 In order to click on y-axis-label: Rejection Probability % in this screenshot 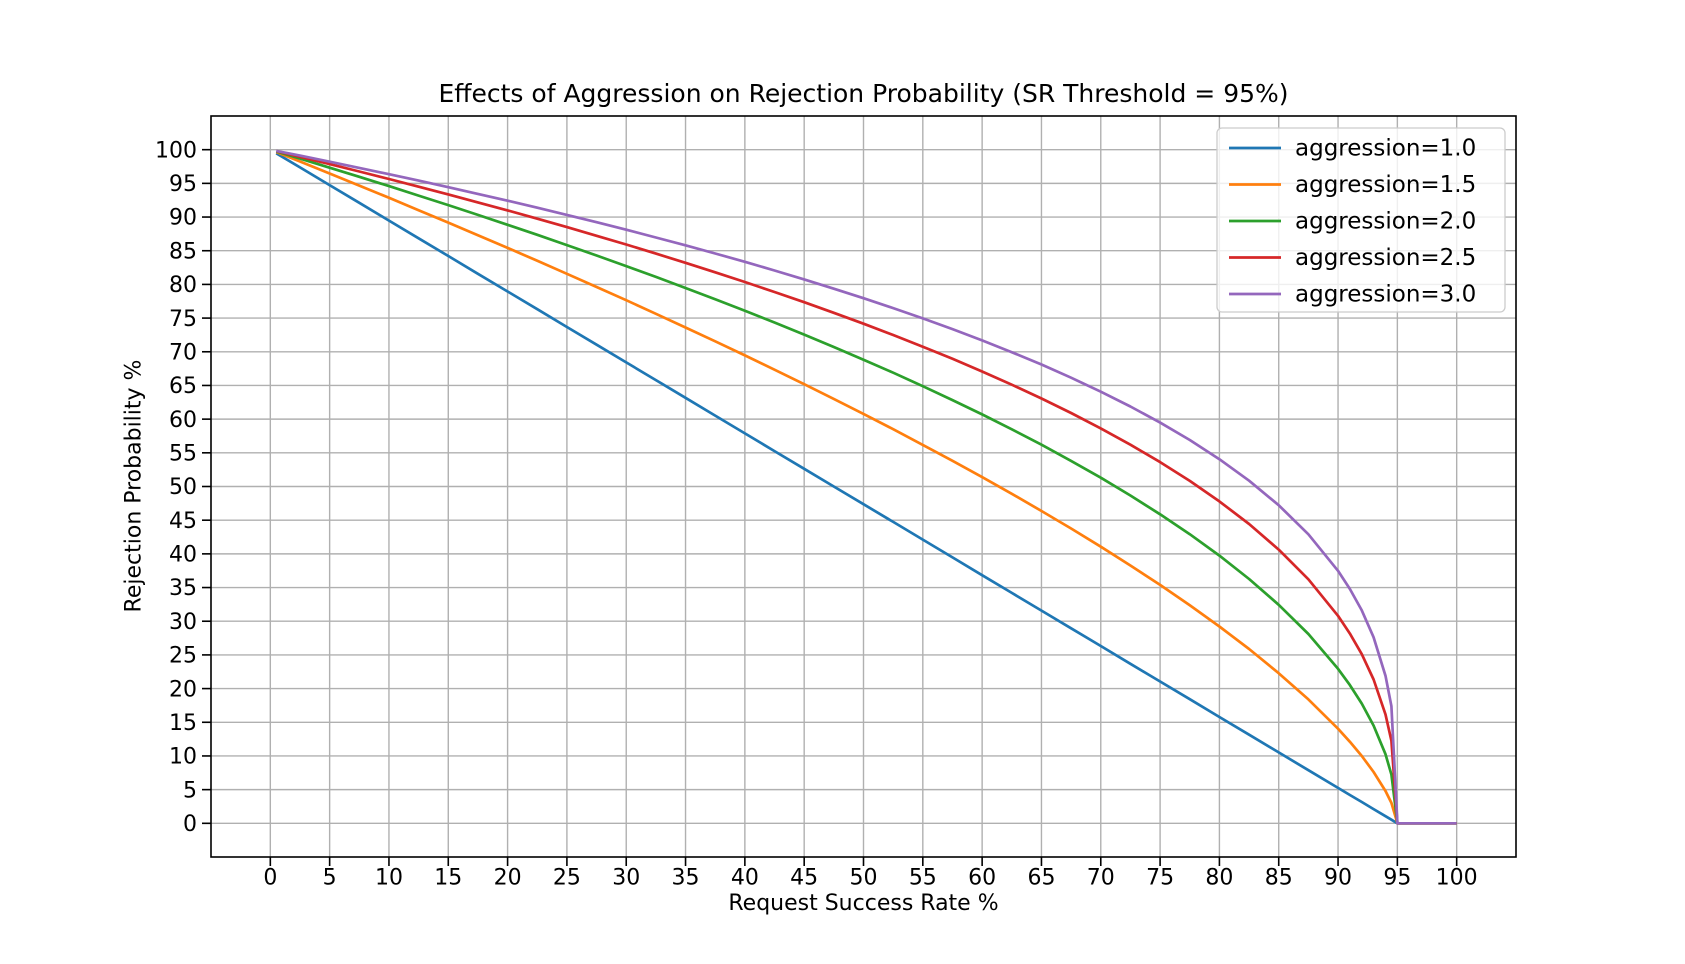, I will do `click(134, 486)`.